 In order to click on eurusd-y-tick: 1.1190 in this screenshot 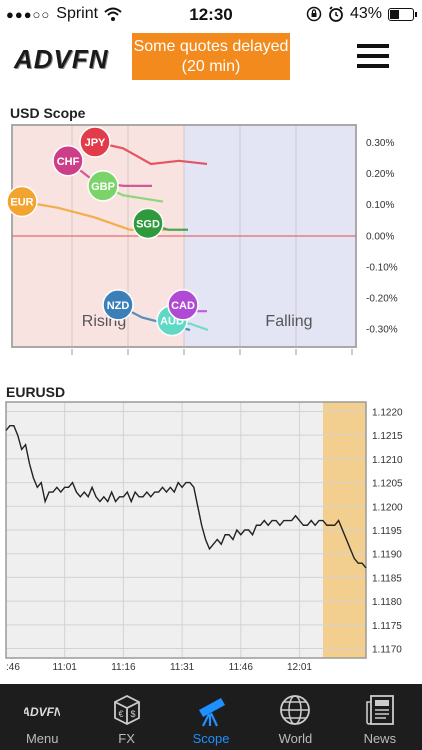, I will do `click(387, 555)`.